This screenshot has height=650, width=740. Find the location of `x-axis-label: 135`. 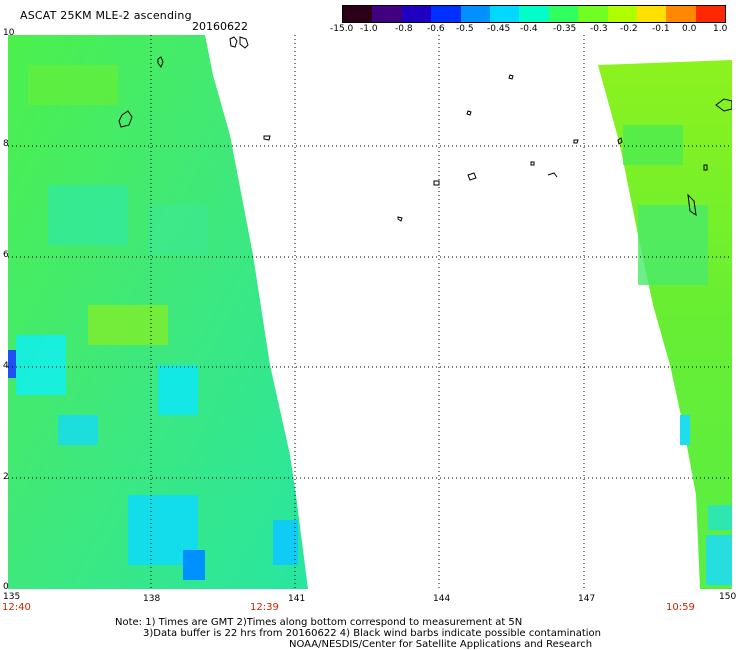

x-axis-label: 135 is located at coordinates (12, 597).